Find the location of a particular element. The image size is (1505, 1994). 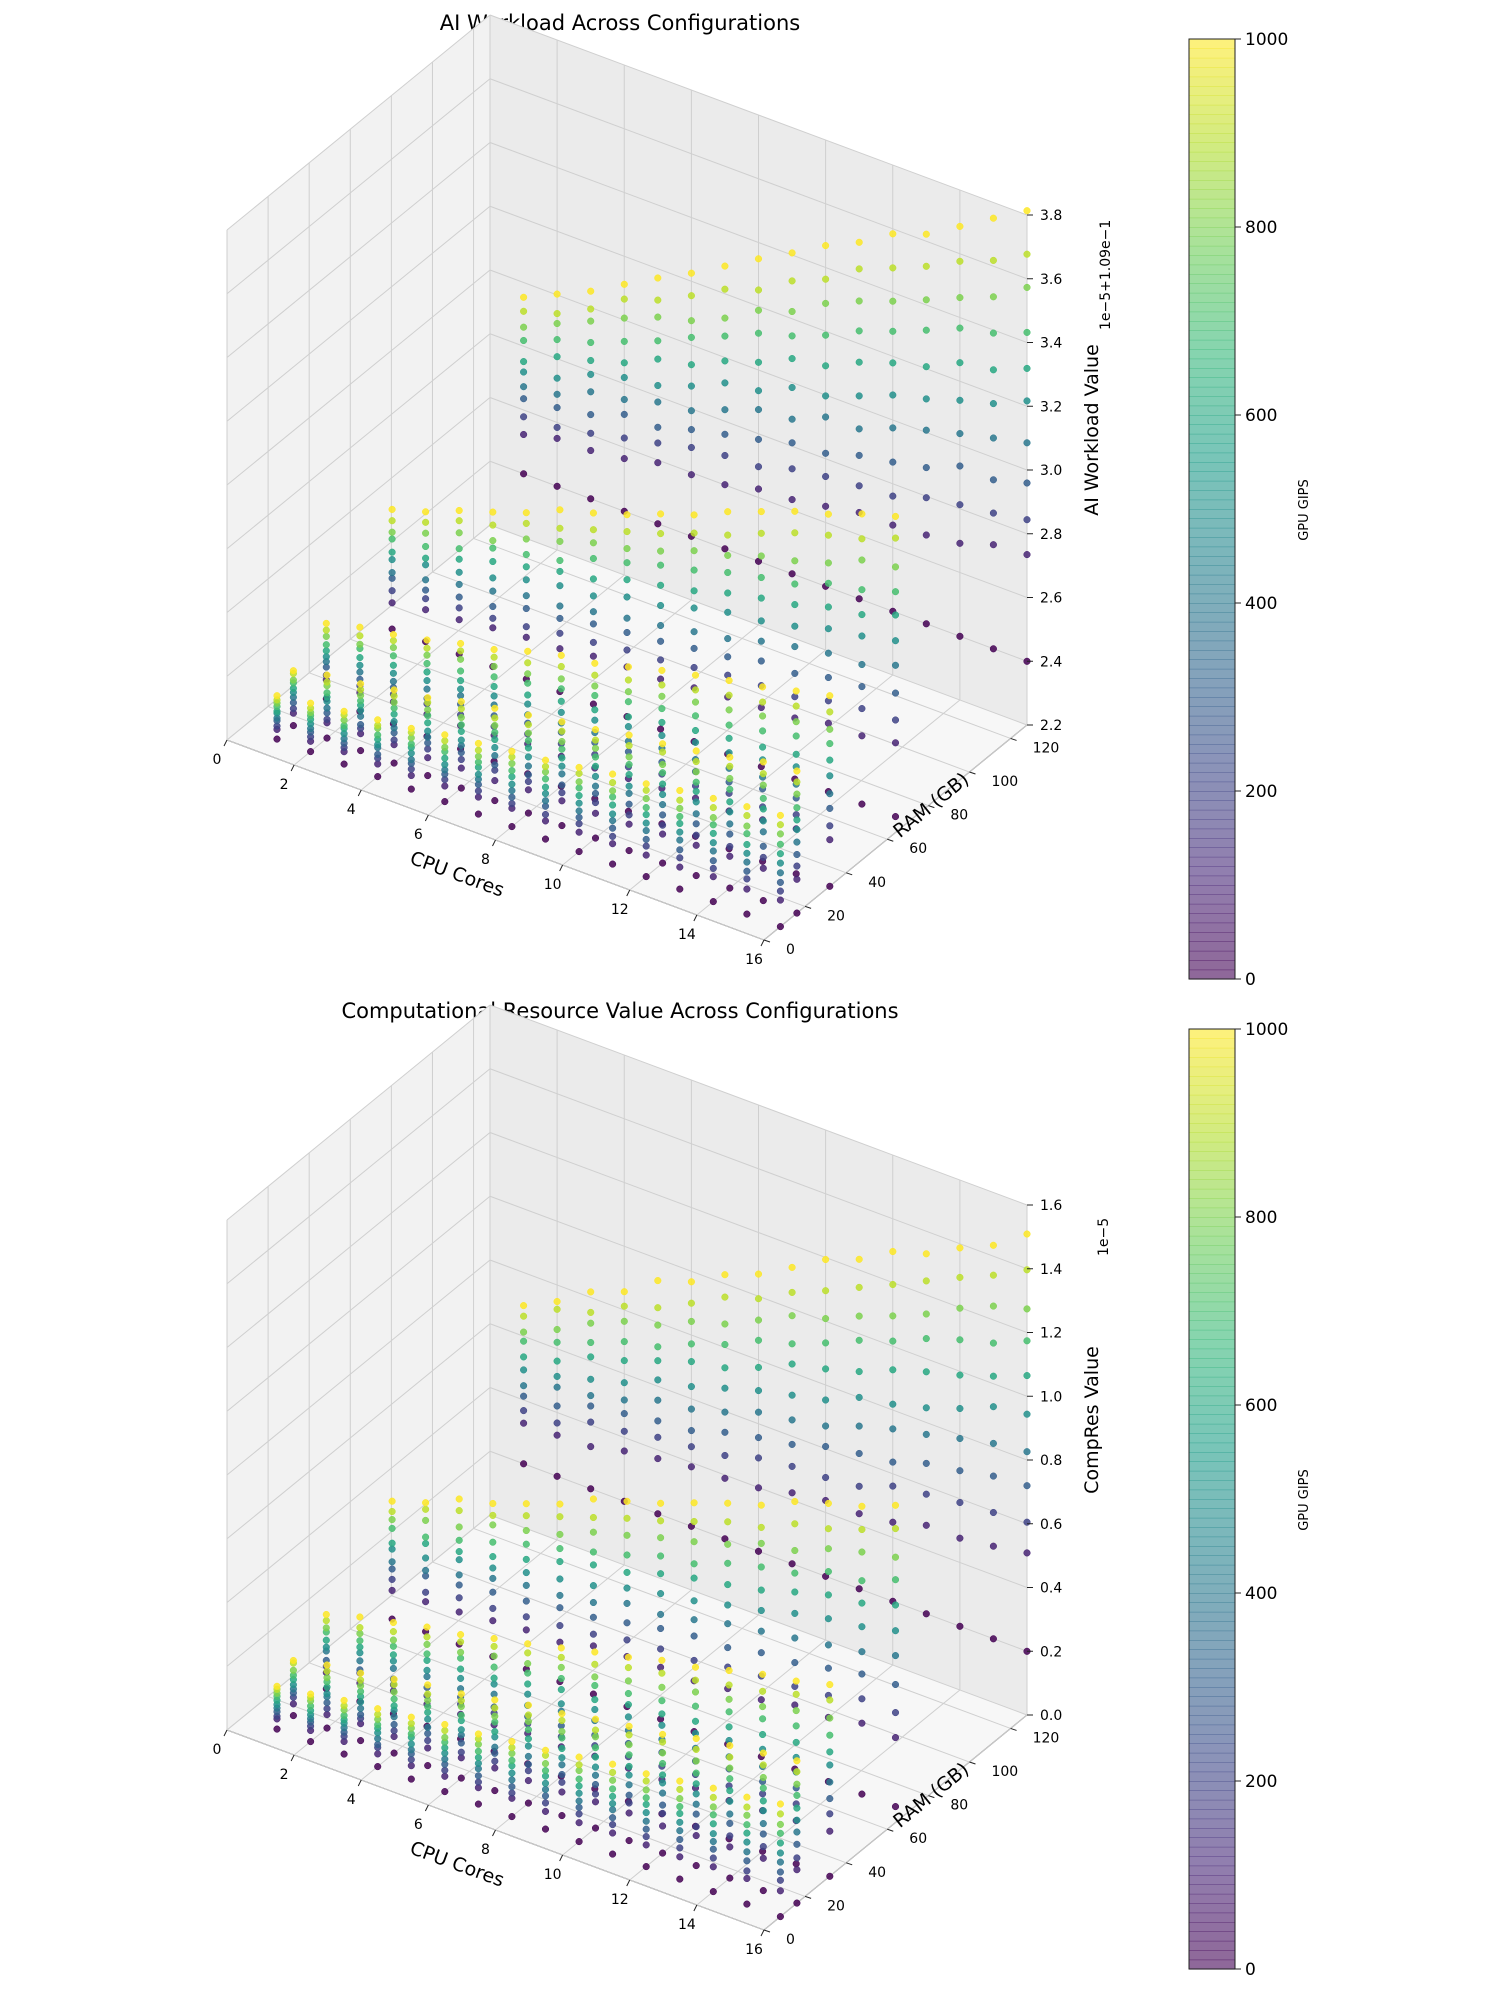

z-axis-label: AI Workload Value is located at coordinates (1092, 430).